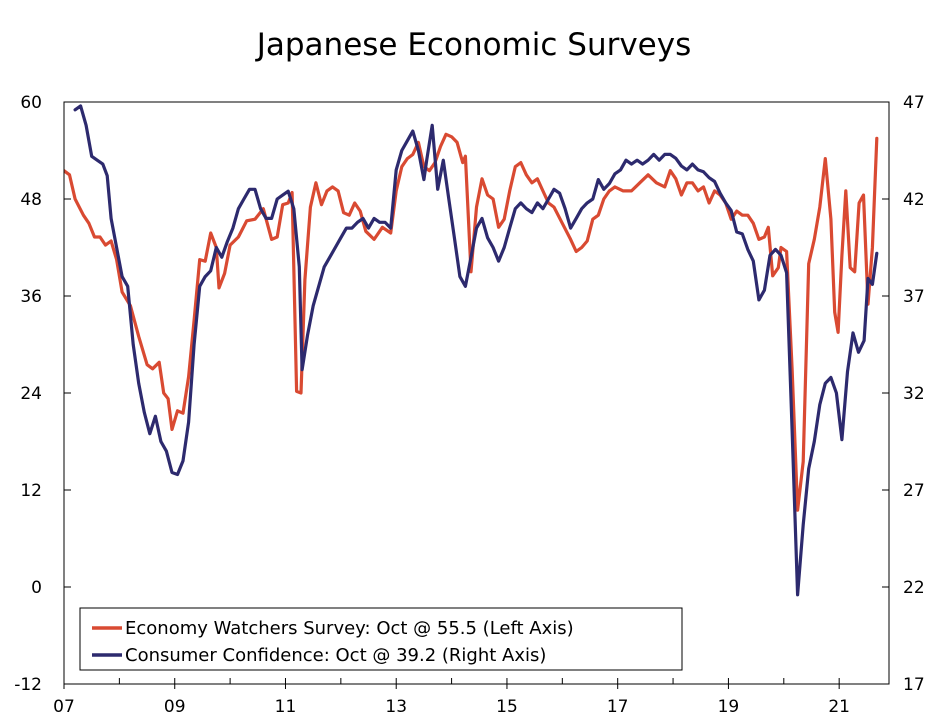 The width and height of the screenshot is (948, 727). Describe the element at coordinates (729, 707) in the screenshot. I see `x-axis-tick-label: 19` at that location.